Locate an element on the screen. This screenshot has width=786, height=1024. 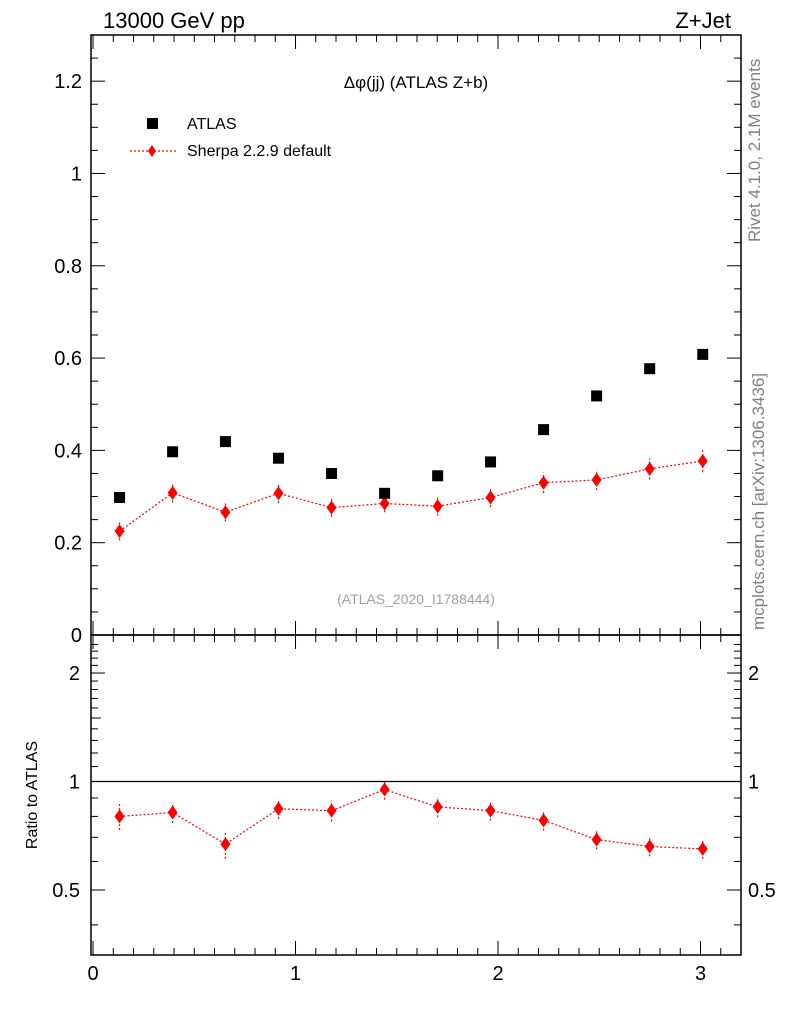
ratio-y-tick-label-right: 1 is located at coordinates (753, 782).